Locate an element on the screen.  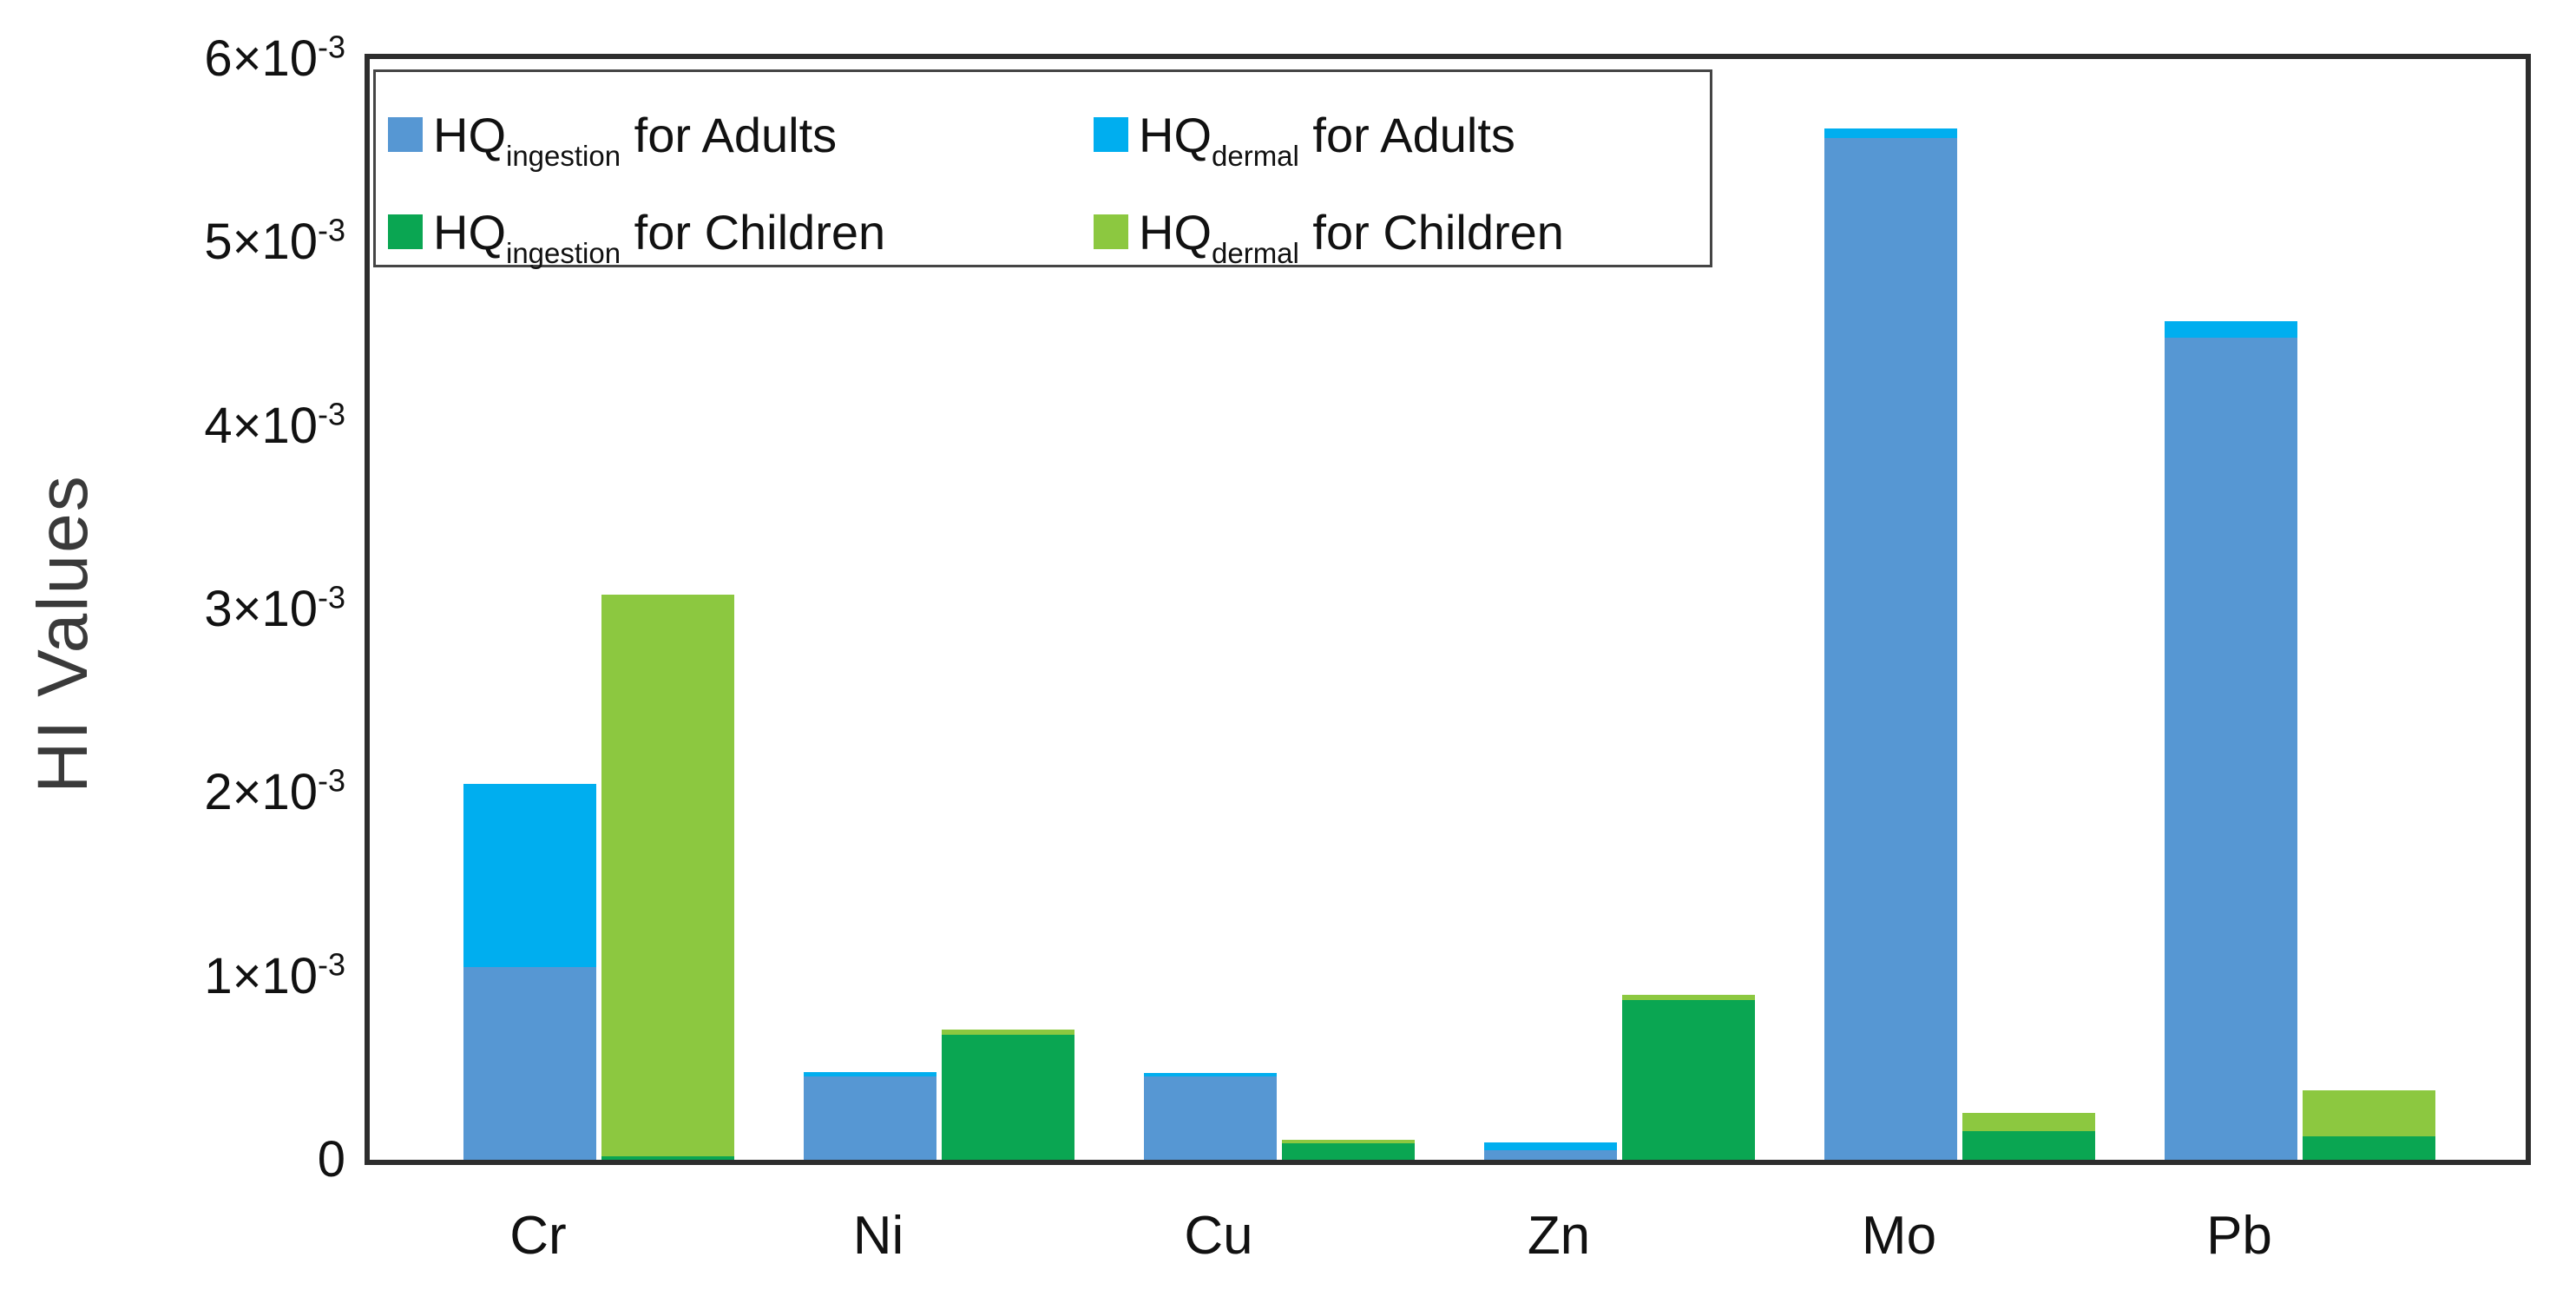
legend-item: HQingestion for Adults is located at coordinates (613, 136).